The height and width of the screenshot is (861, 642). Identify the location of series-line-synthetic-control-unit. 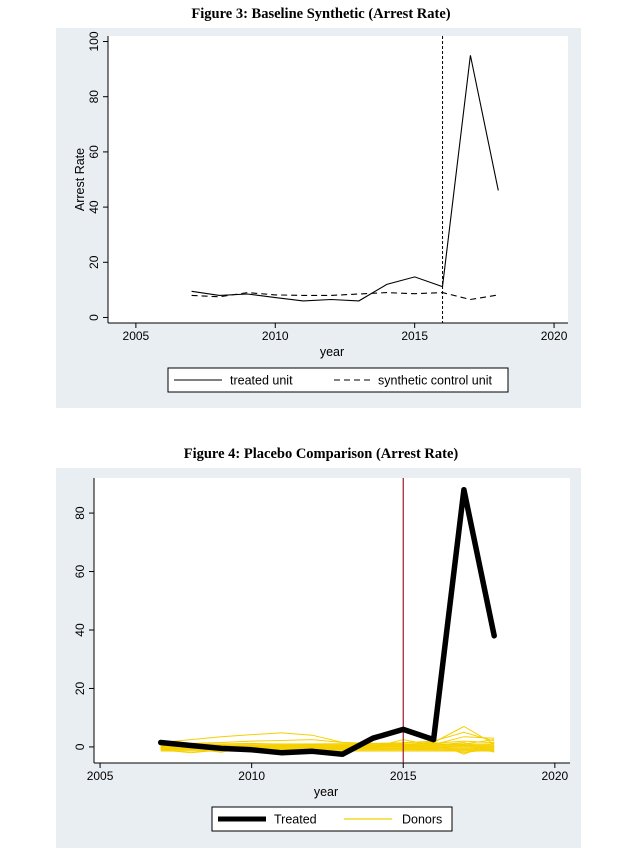
(345, 296).